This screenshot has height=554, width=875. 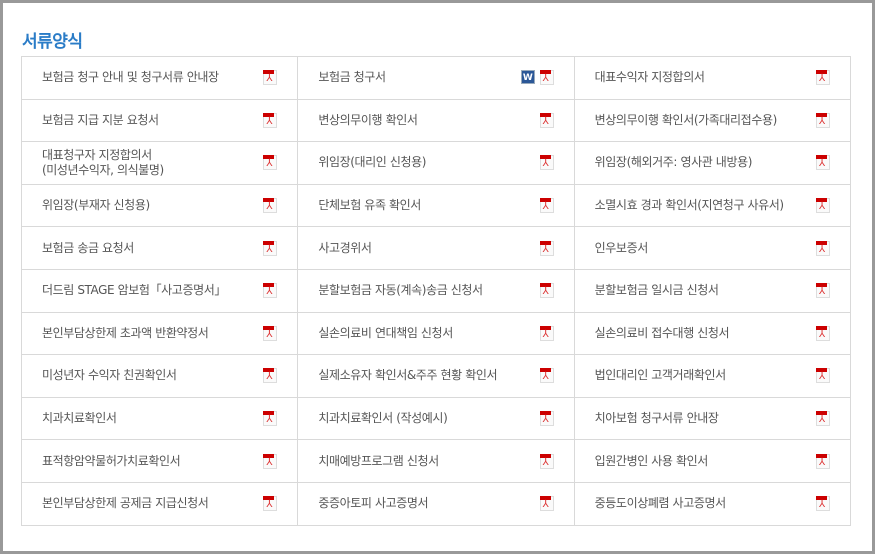 I want to click on document-item: 실손의료비 접수대행 신청서, so click(x=712, y=333).